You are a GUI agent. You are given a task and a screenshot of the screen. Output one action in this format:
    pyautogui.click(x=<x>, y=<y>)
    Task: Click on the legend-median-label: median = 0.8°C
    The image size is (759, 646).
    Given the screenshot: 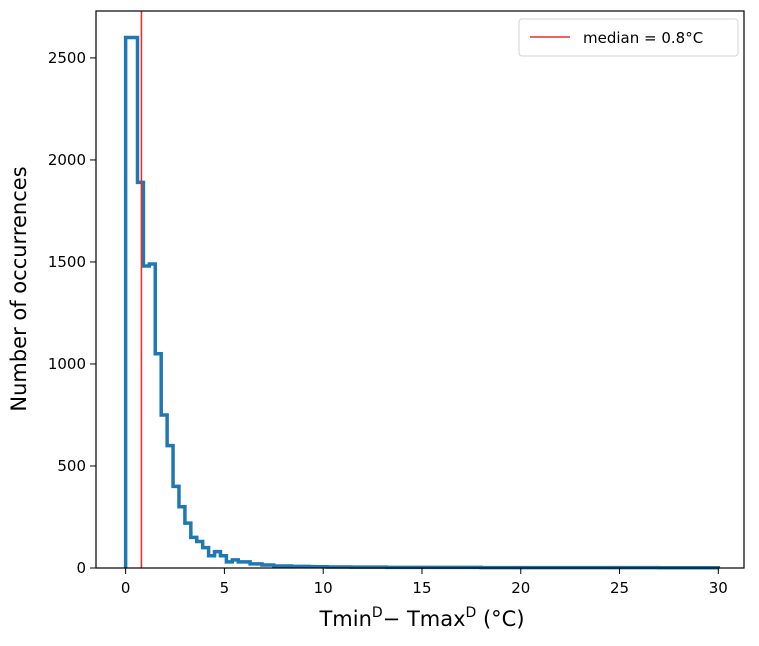 What is the action you would take?
    pyautogui.click(x=643, y=38)
    